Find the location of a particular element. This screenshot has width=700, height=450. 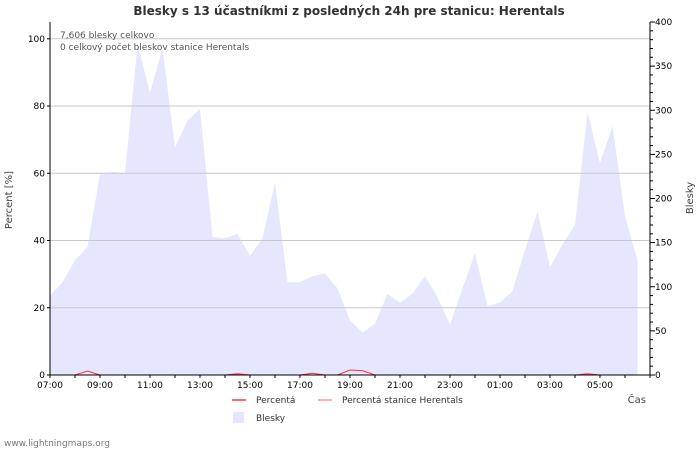

y-tick-label-right: 50 is located at coordinates (661, 332).